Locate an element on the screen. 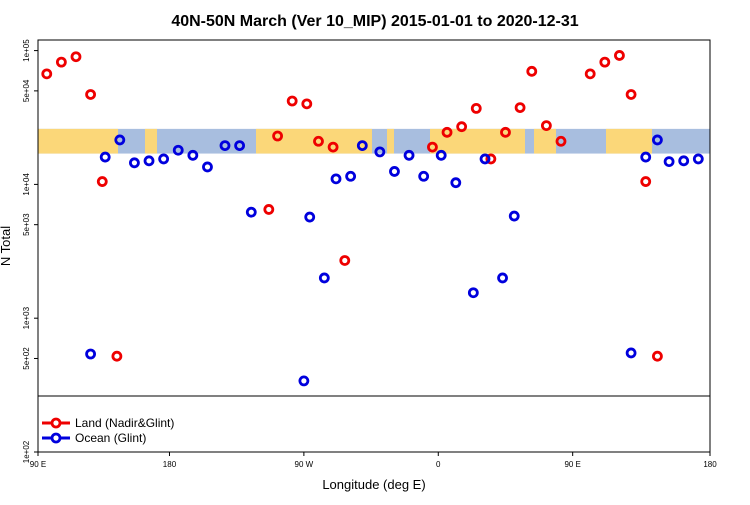  x-axis-label: Longitude (deg E) is located at coordinates (373, 484).